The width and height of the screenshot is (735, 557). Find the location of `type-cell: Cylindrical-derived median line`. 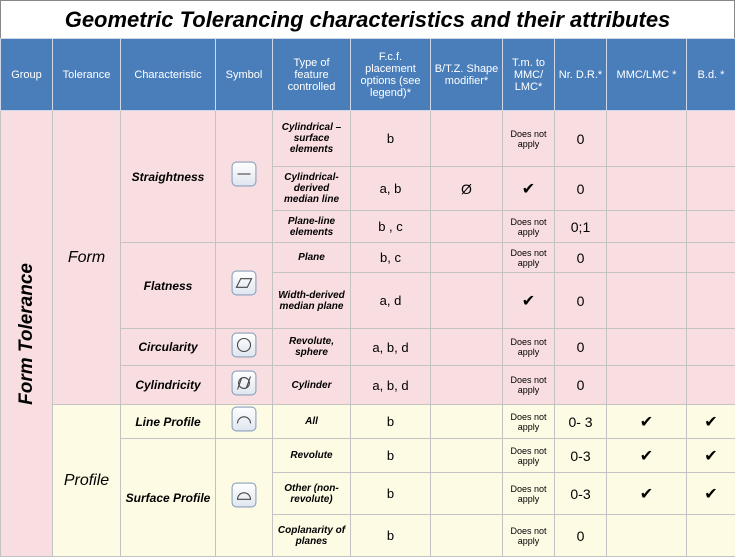

type-cell: Cylindrical-derived median line is located at coordinates (312, 189).